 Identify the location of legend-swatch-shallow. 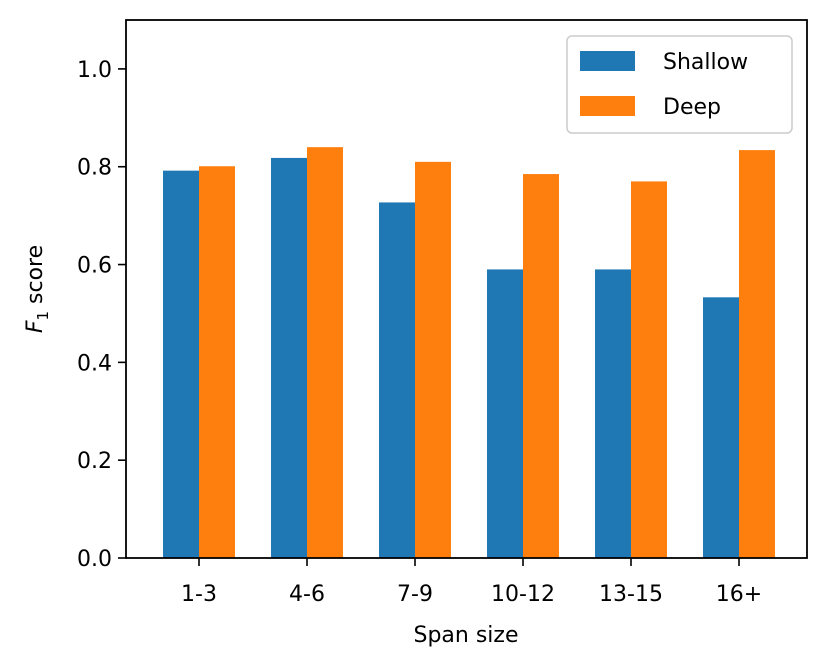
(607, 61).